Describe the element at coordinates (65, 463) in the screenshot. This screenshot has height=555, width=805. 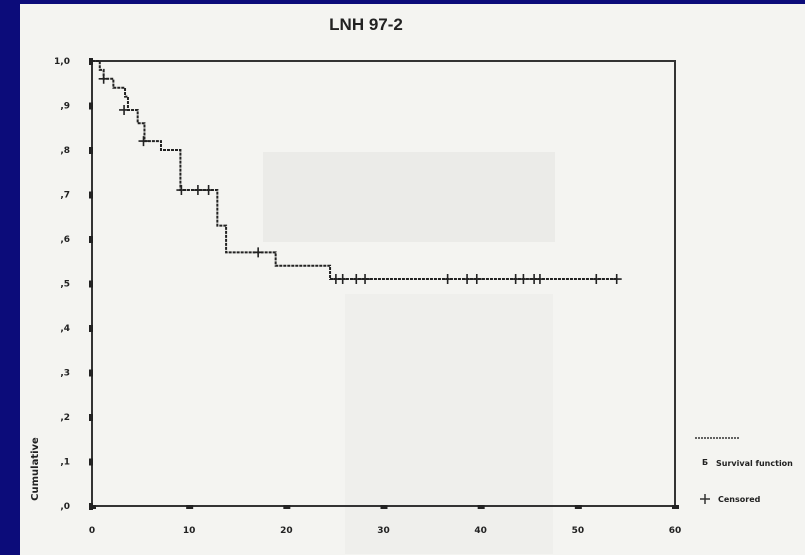
I see `y-tick-label: ,1` at that location.